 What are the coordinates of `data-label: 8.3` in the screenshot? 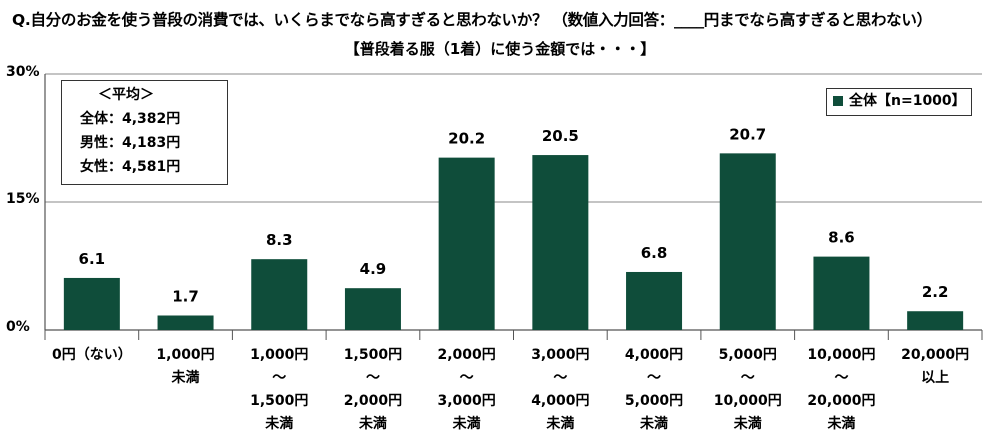 It's located at (279, 240).